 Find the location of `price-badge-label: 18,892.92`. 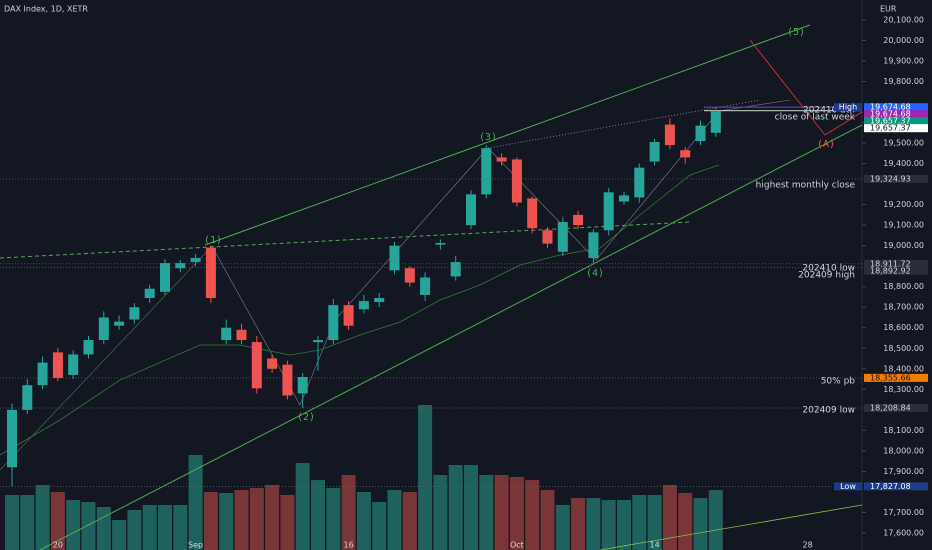

price-badge-label: 18,892.92 is located at coordinates (890, 270).